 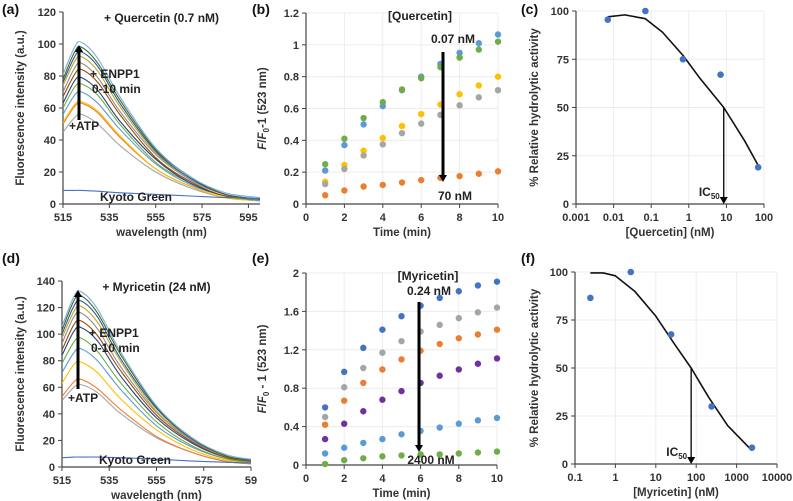 I want to click on decrease-arrow-head, so click(x=443, y=178).